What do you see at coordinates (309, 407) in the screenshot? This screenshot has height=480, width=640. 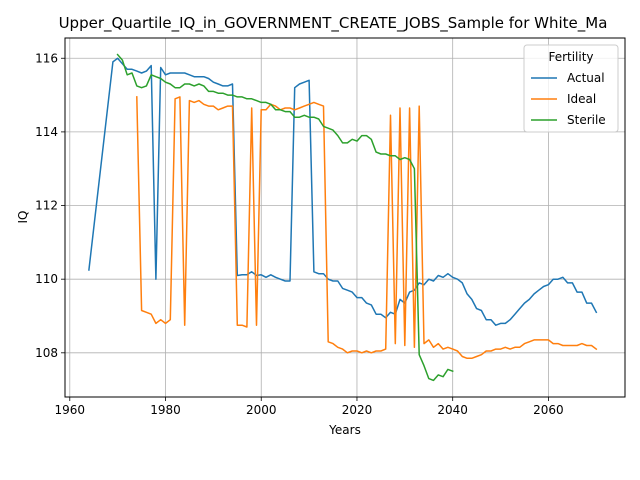 I see `x-axis-ticks: 1960 1980 2000 2020 2040 2060` at bounding box center [309, 407].